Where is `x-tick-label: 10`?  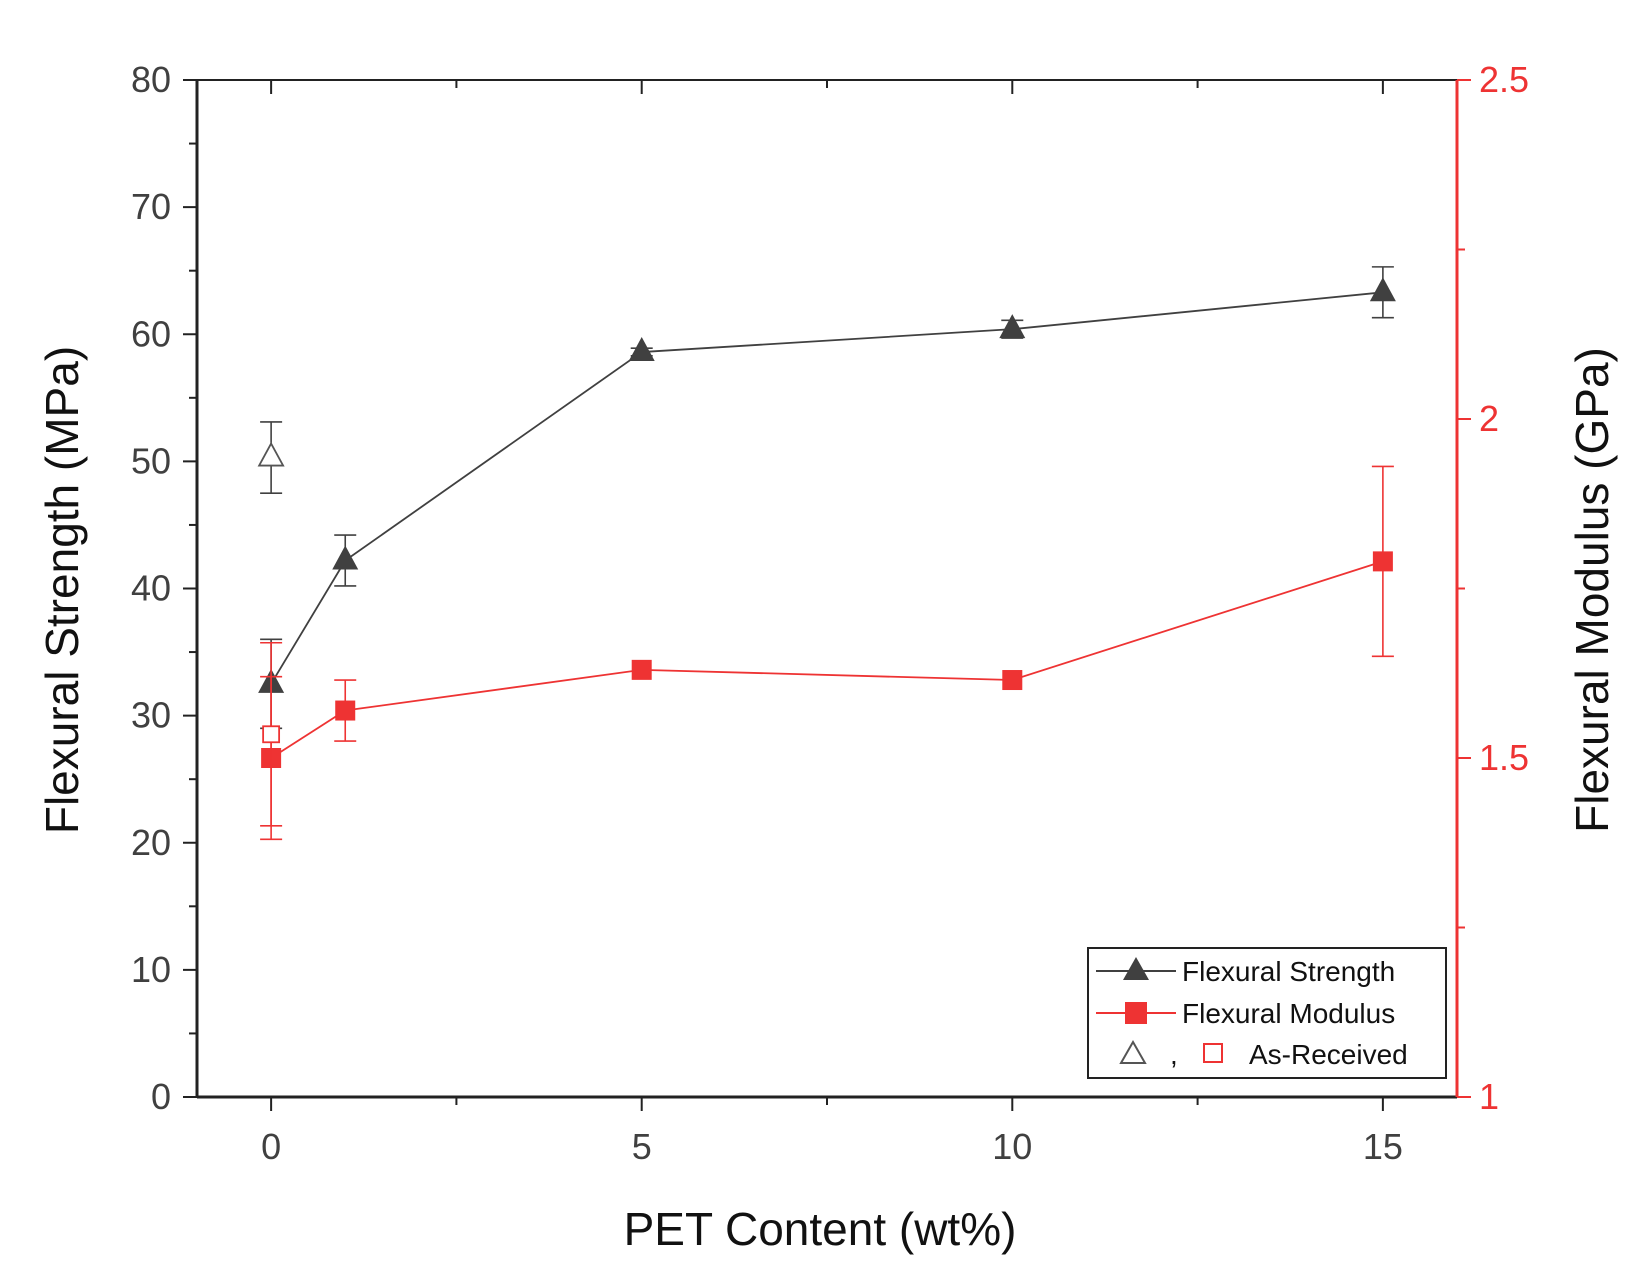 x-tick-label: 10 is located at coordinates (1012, 1146).